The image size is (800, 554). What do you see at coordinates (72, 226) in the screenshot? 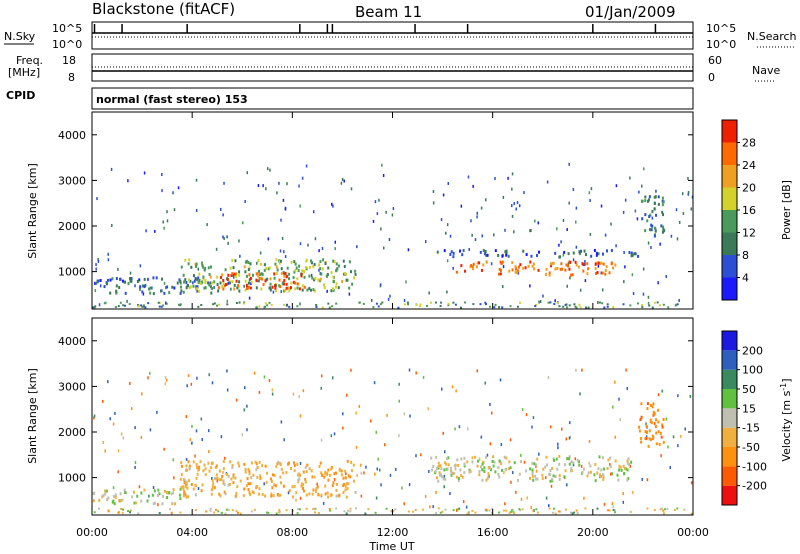
I see `y-tick-label: 2000` at bounding box center [72, 226].